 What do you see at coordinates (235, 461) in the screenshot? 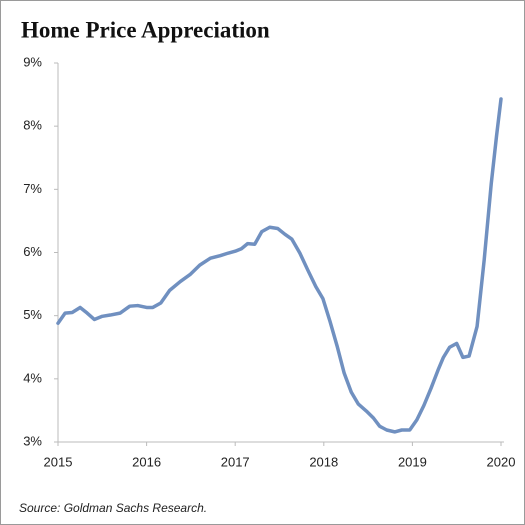
I see `x-tick-label: 2017` at bounding box center [235, 461].